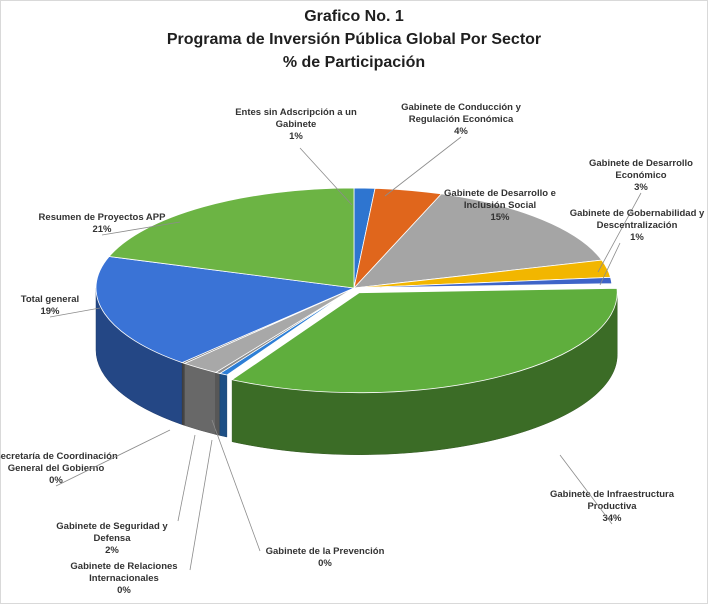 The image size is (708, 604). I want to click on slice-label: Total general 19%, so click(50, 305).